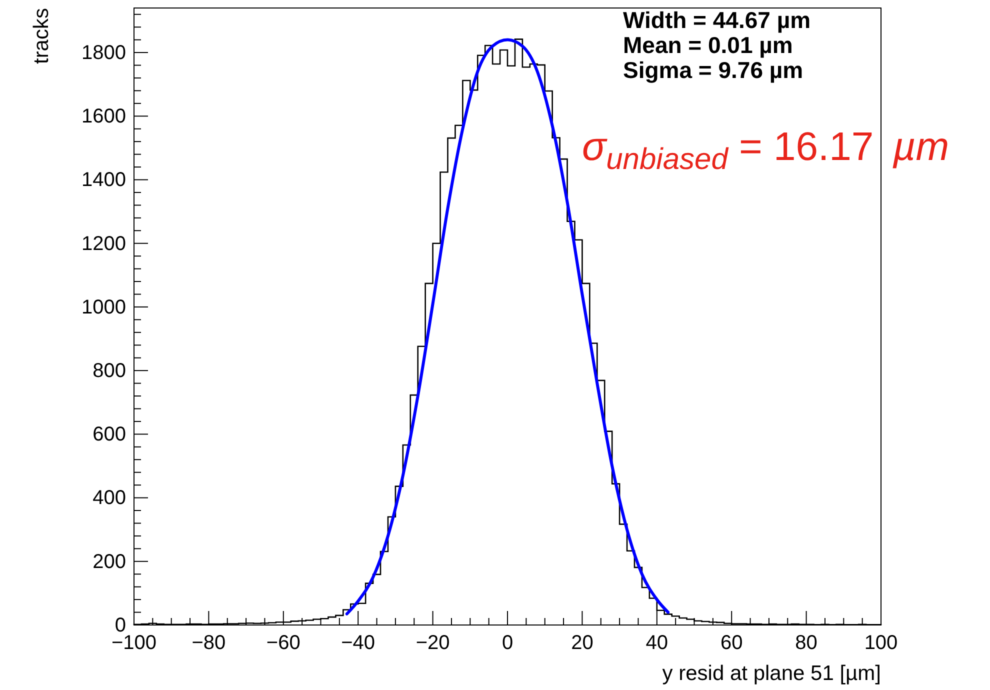 The height and width of the screenshot is (690, 990). What do you see at coordinates (109, 561) in the screenshot?
I see `y-tick-label: 200` at bounding box center [109, 561].